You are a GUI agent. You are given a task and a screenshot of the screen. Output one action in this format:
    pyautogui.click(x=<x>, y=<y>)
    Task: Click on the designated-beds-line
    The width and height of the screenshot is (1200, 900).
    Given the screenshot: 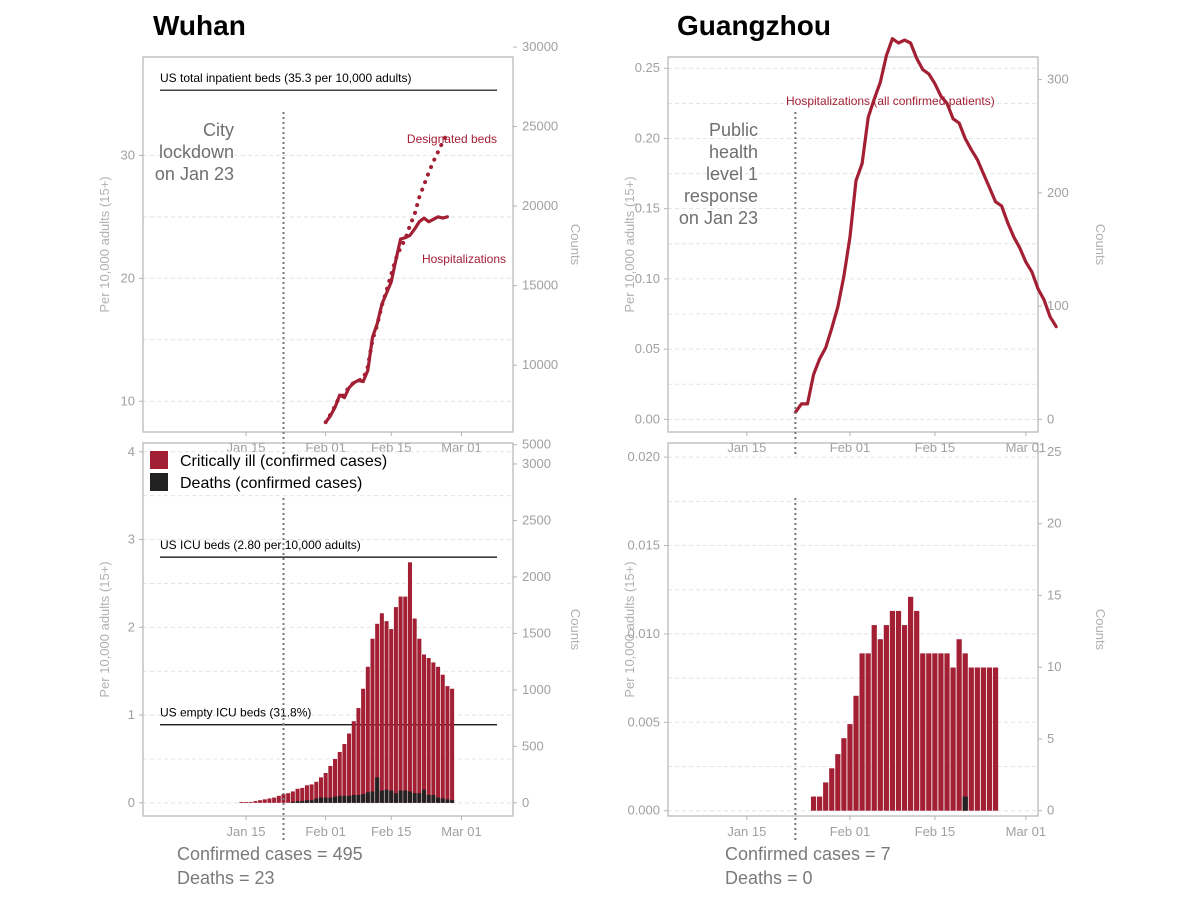 What is the action you would take?
    pyautogui.click(x=386, y=278)
    